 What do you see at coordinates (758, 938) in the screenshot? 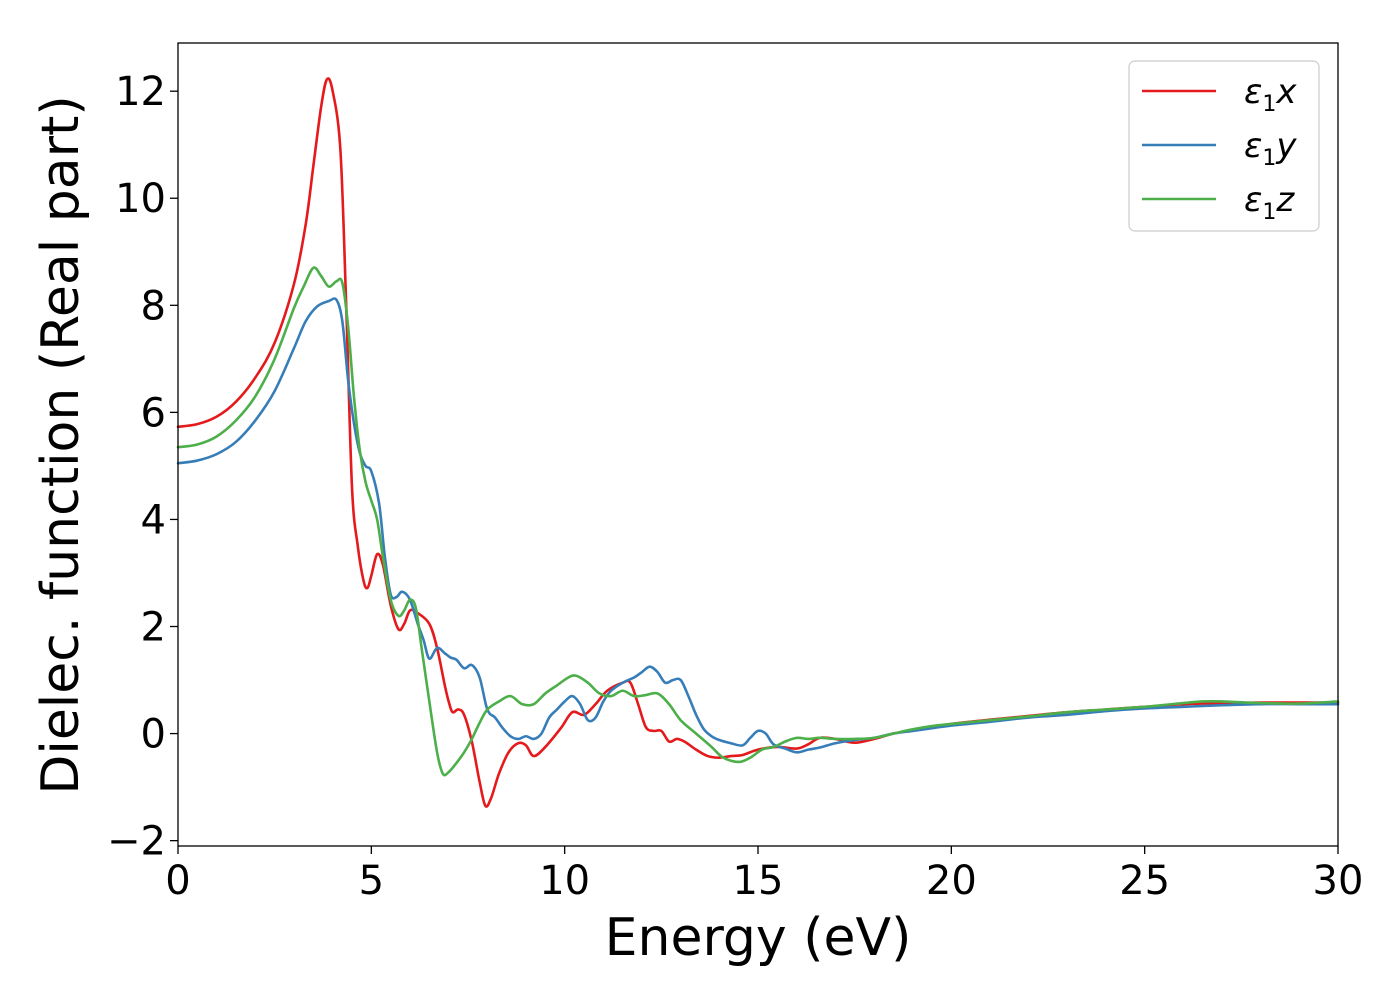
I see `x-axis-title: Energy (eV)` at bounding box center [758, 938].